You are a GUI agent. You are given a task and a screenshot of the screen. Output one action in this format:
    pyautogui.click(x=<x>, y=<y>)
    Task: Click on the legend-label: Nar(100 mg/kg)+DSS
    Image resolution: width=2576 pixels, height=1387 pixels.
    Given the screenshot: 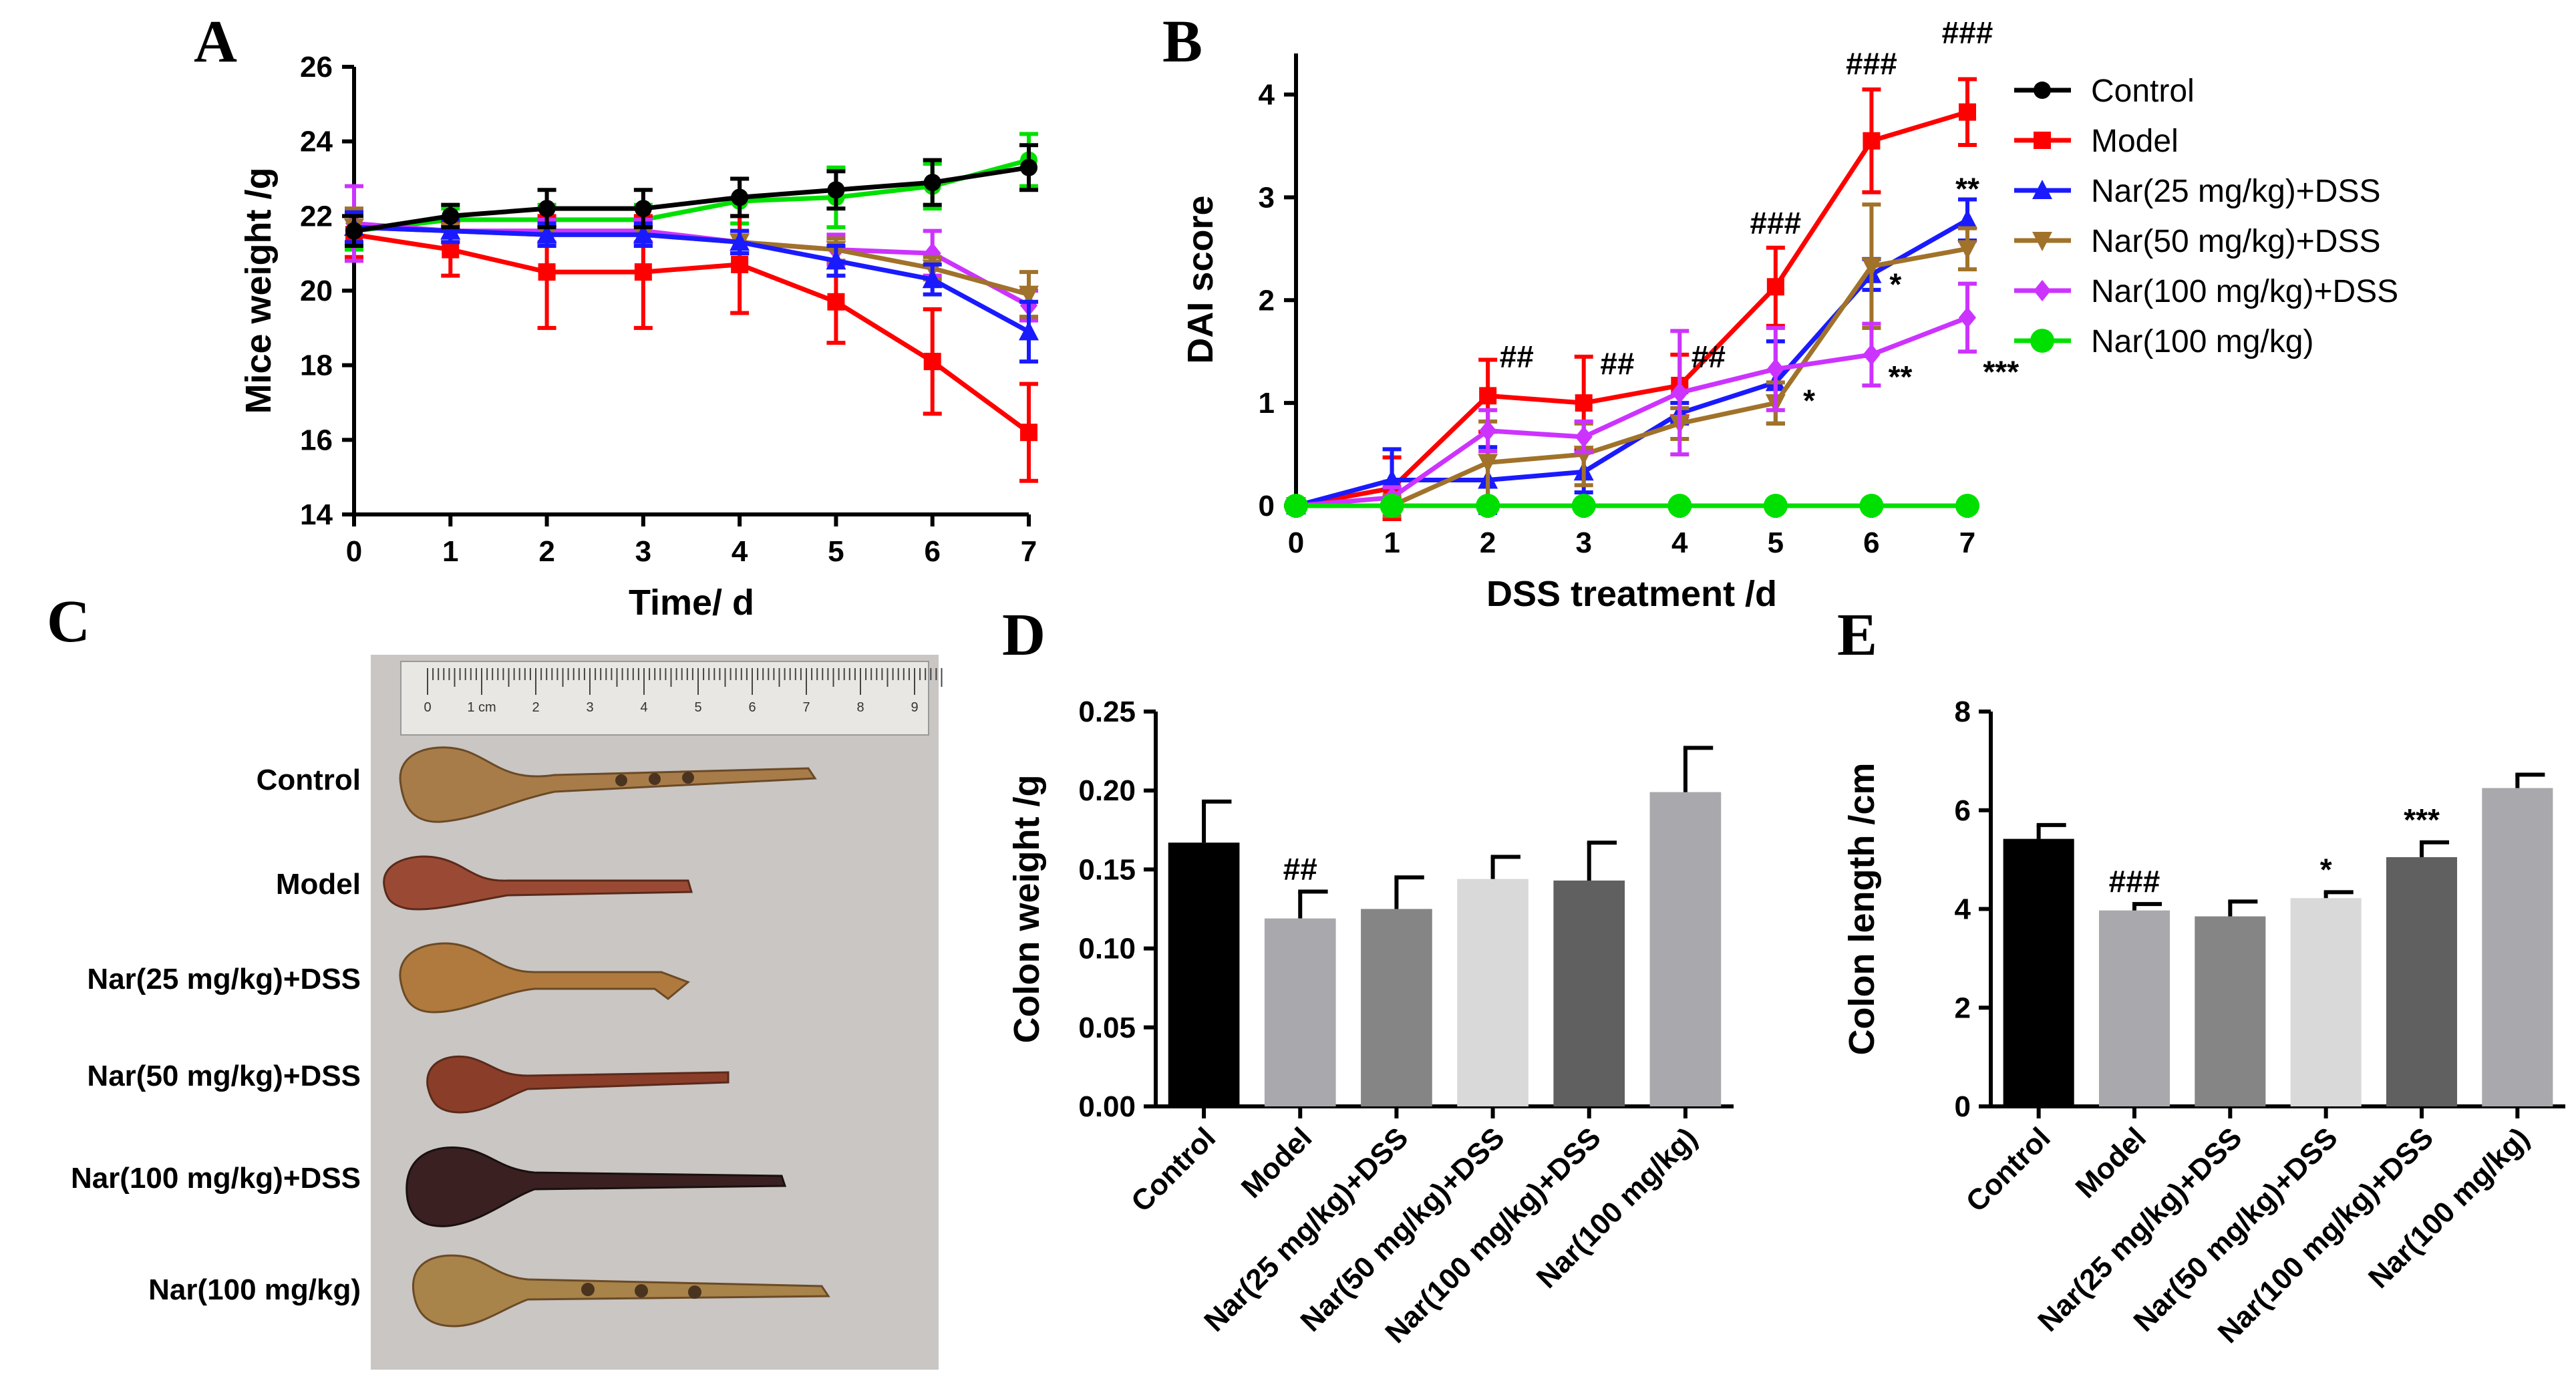 What is the action you would take?
    pyautogui.click(x=2244, y=291)
    